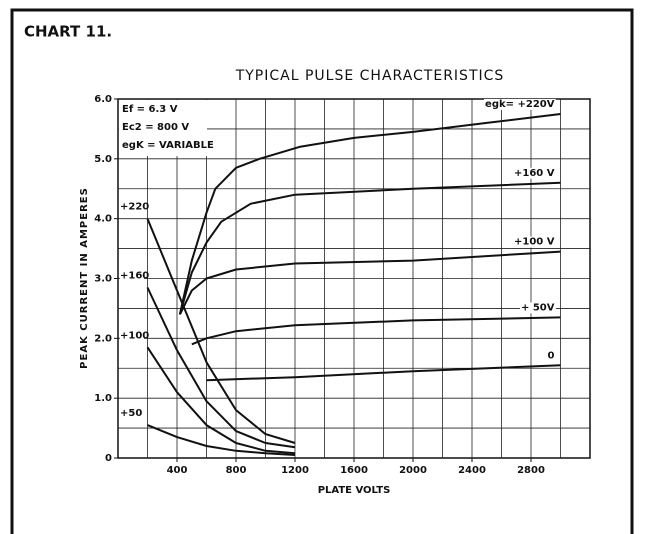 The width and height of the screenshot is (646, 534). I want to click on series-label: +160 V, so click(534, 173).